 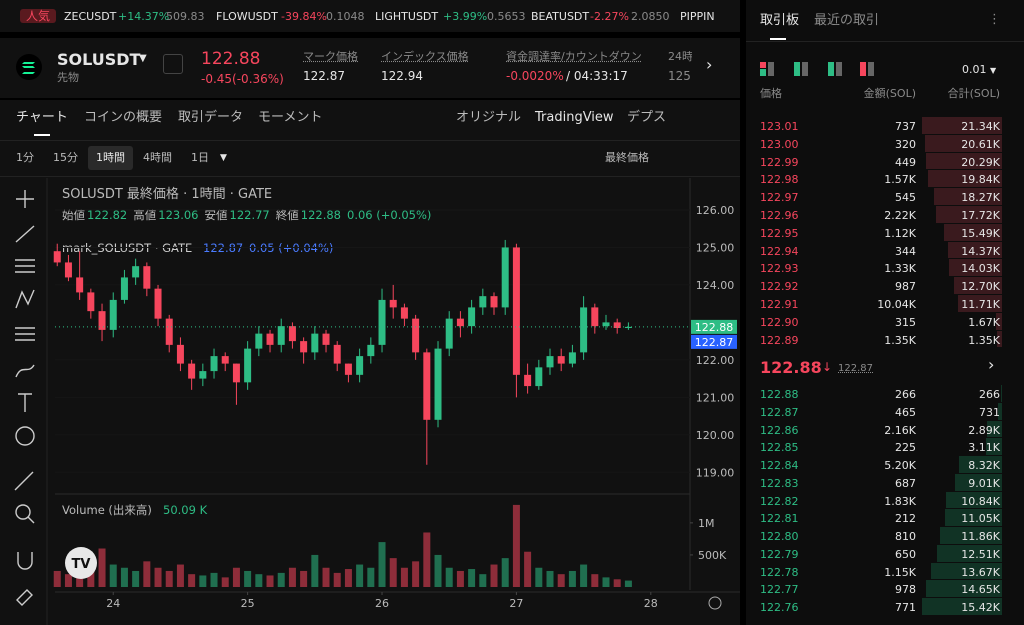 I want to click on ob-price: 122.98, so click(x=779, y=180).